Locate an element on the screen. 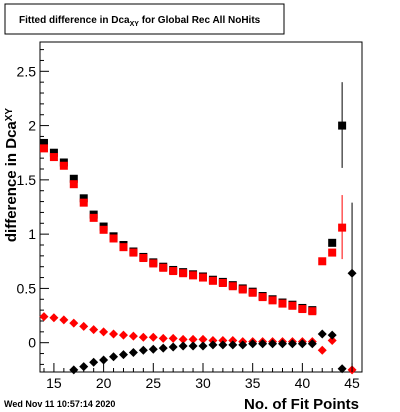  y-axis-title: difference in DcaXY is located at coordinates (11, 175).